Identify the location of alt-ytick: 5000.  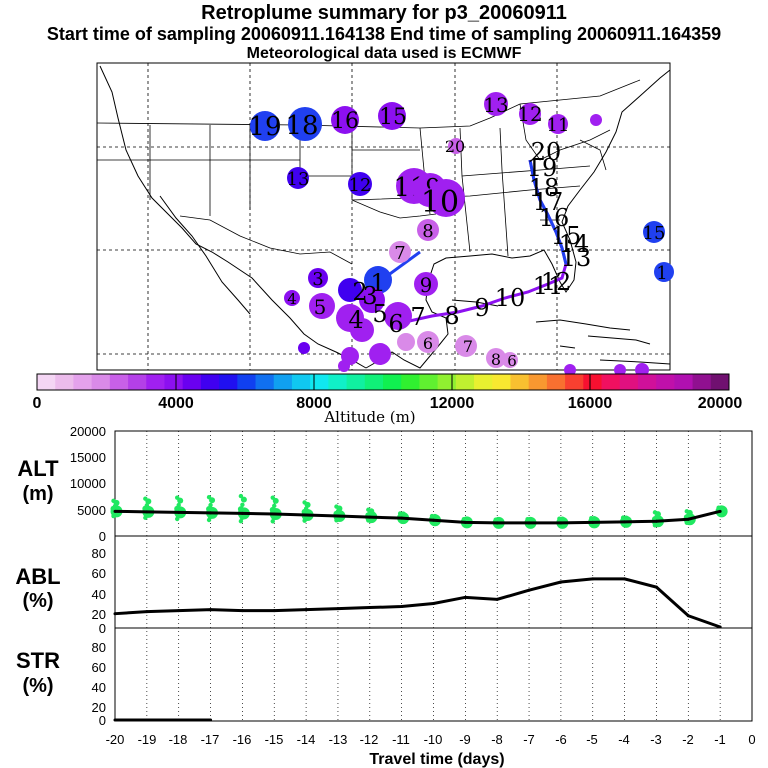
(91, 510).